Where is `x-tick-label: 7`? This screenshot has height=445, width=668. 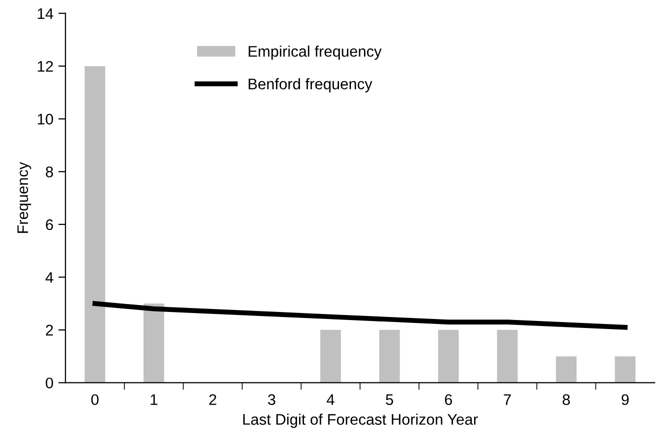
x-tick-label: 7 is located at coordinates (507, 399).